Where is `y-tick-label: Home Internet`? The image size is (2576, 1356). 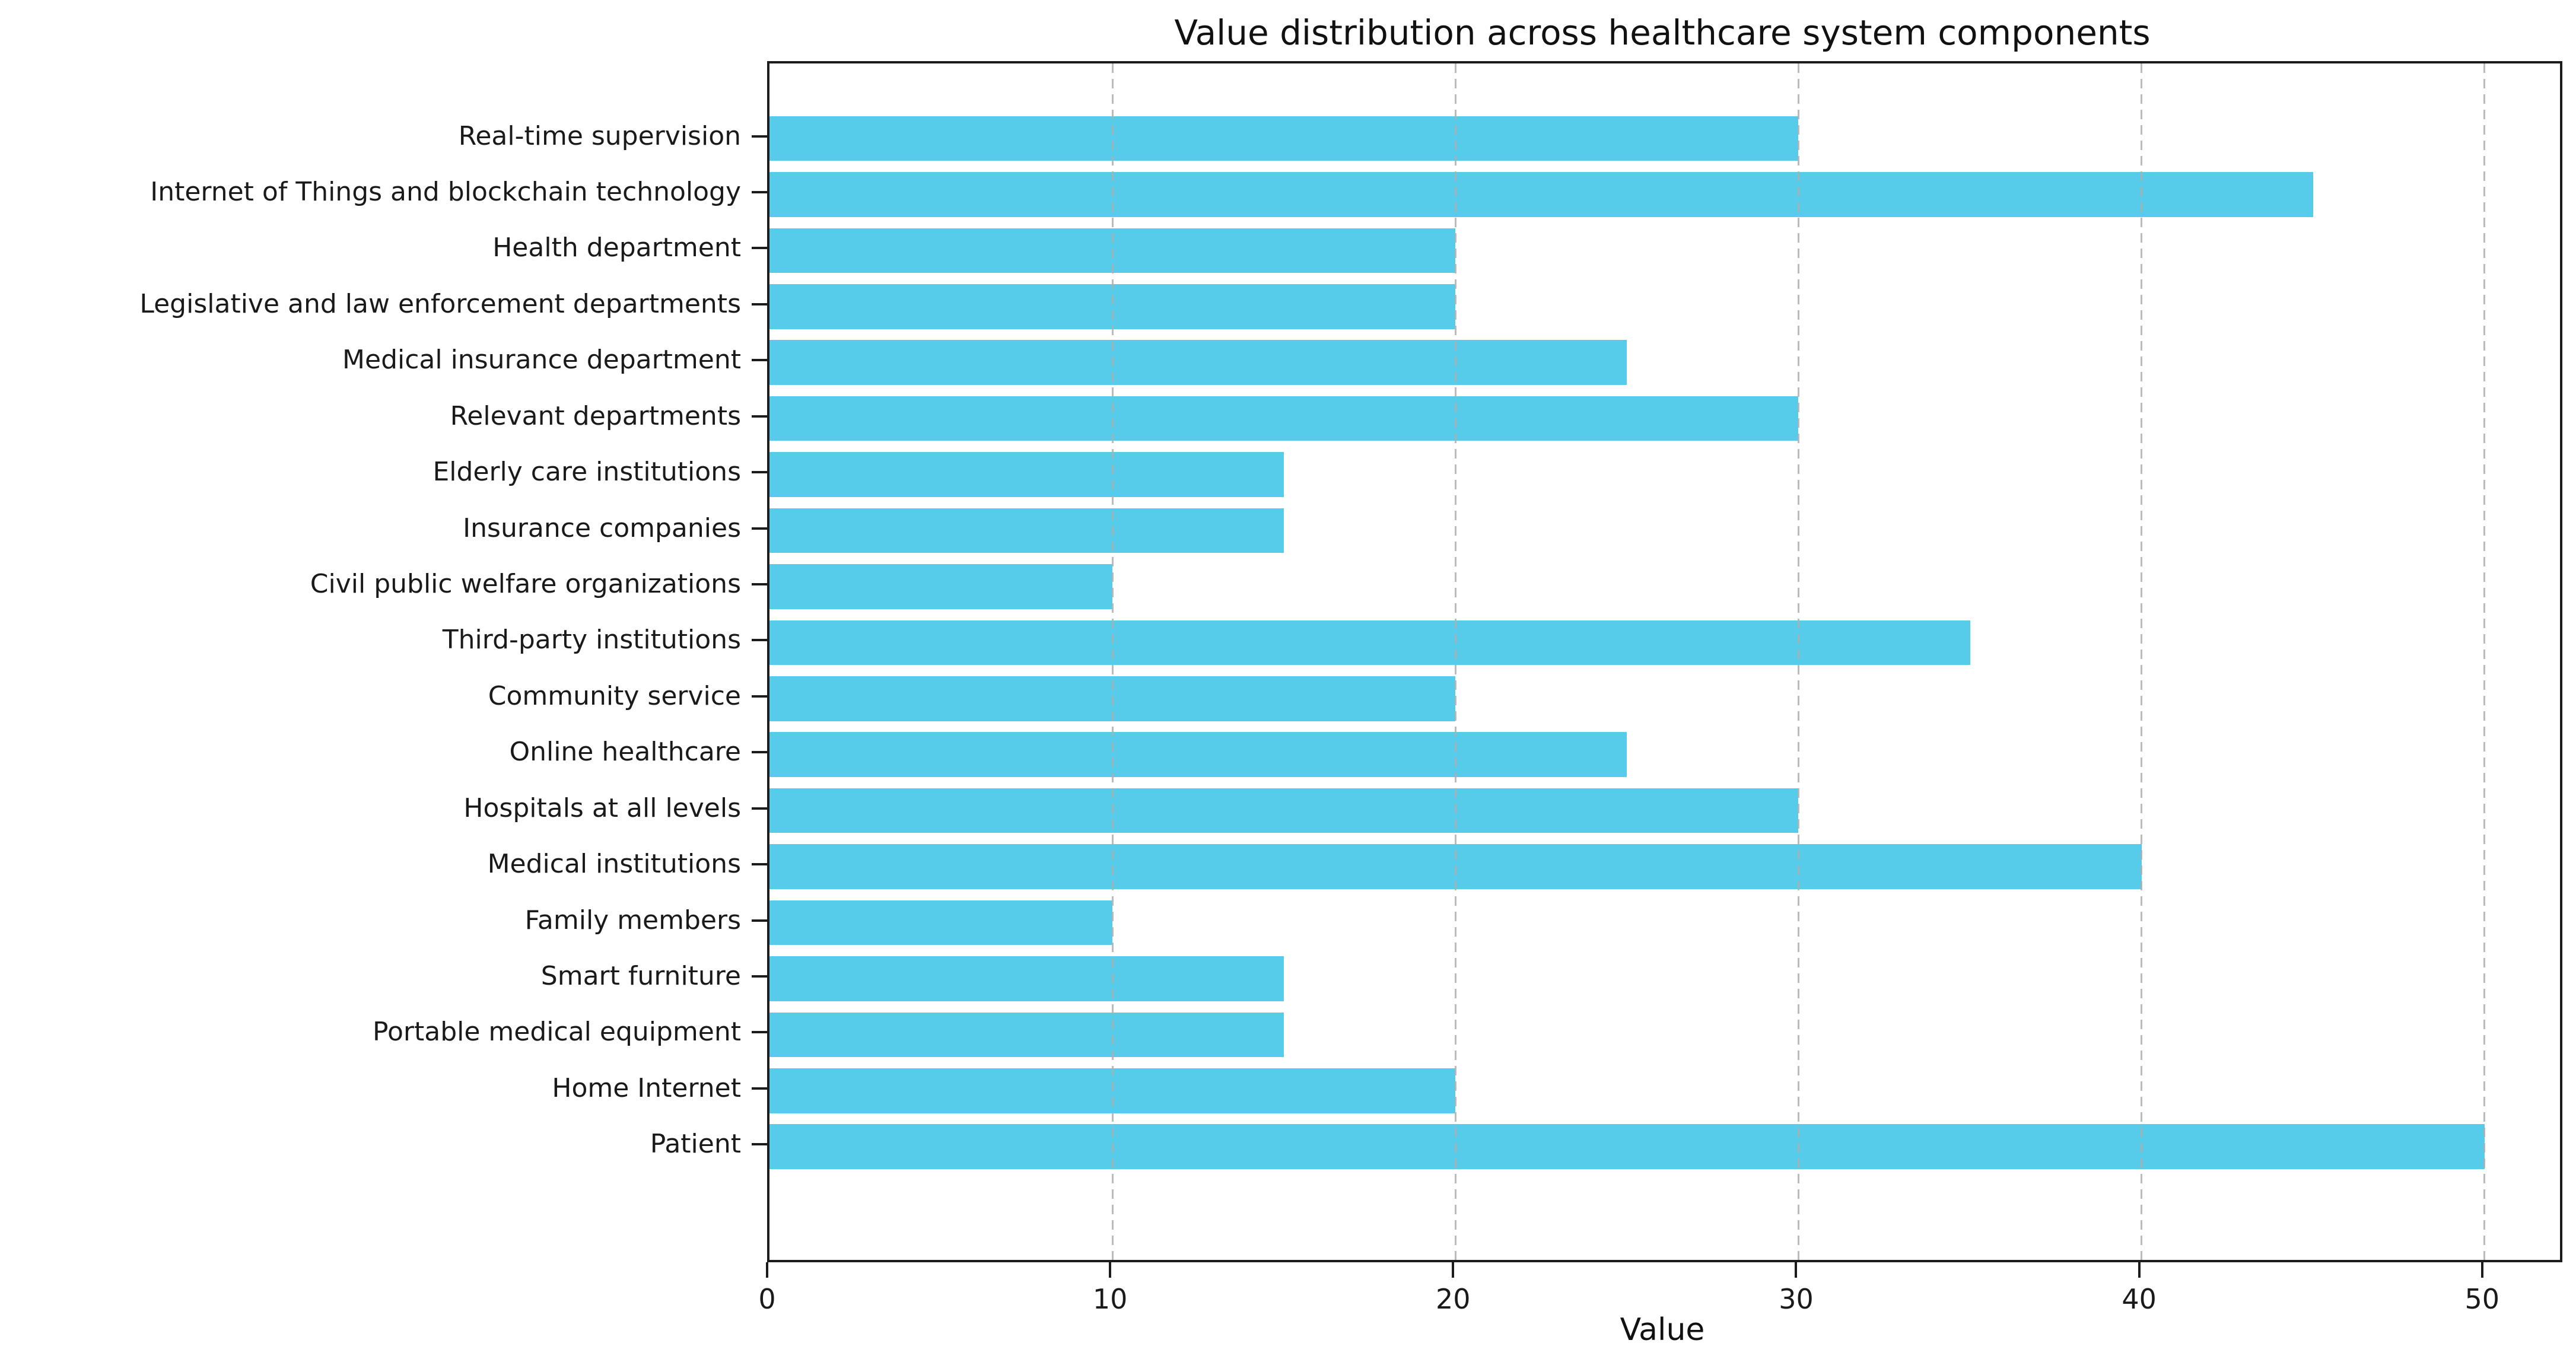
y-tick-label: Home Internet is located at coordinates (646, 1088).